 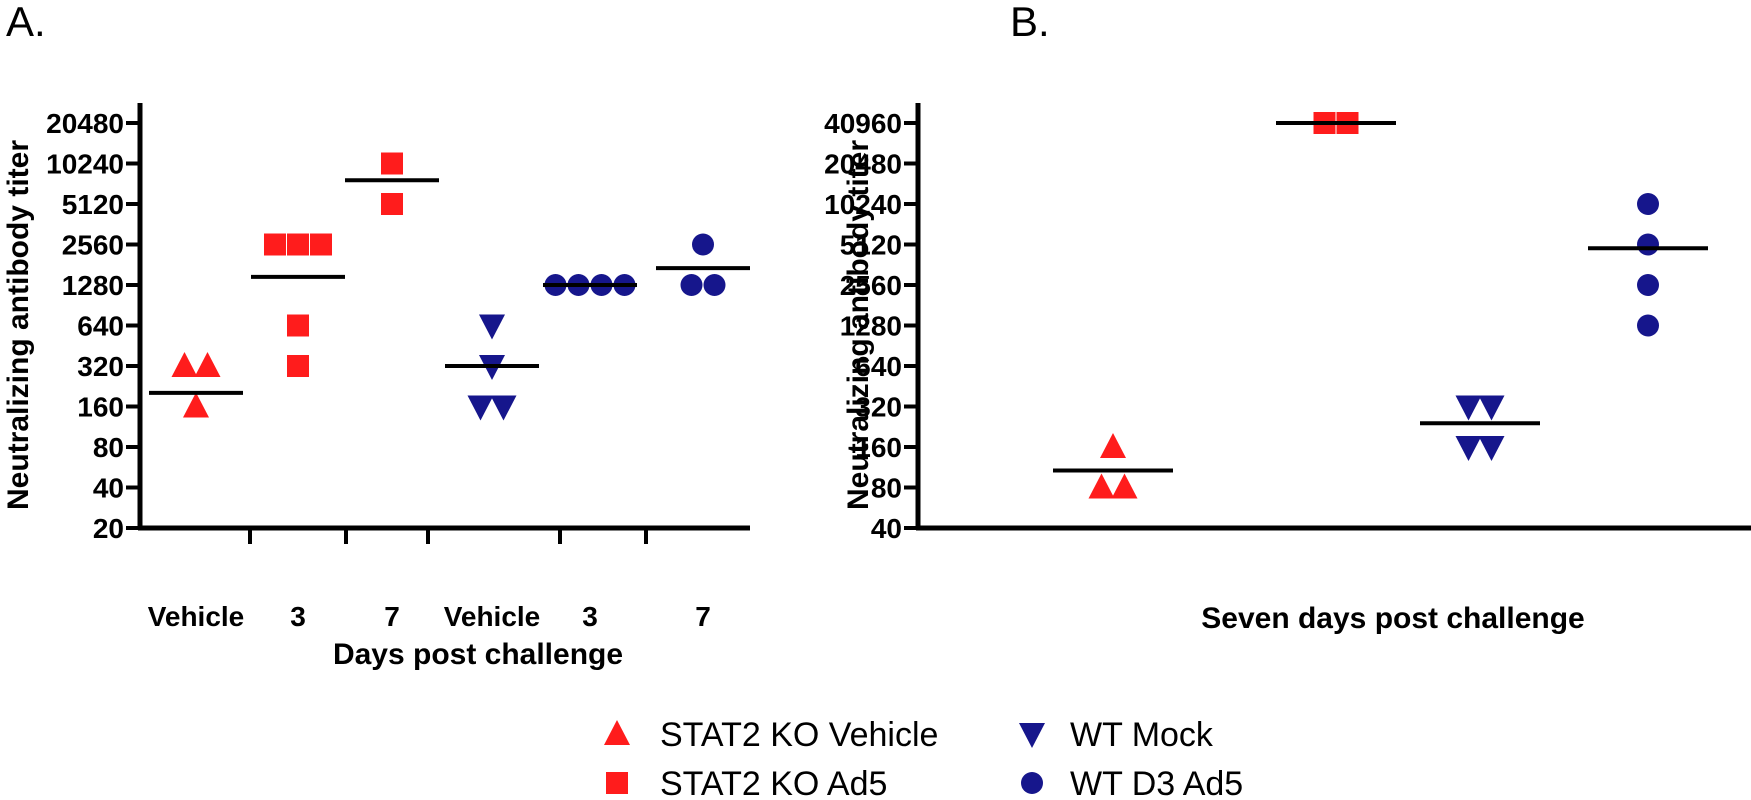 What do you see at coordinates (1142, 735) in the screenshot?
I see `legend-label-wt-mock: WT Mock` at bounding box center [1142, 735].